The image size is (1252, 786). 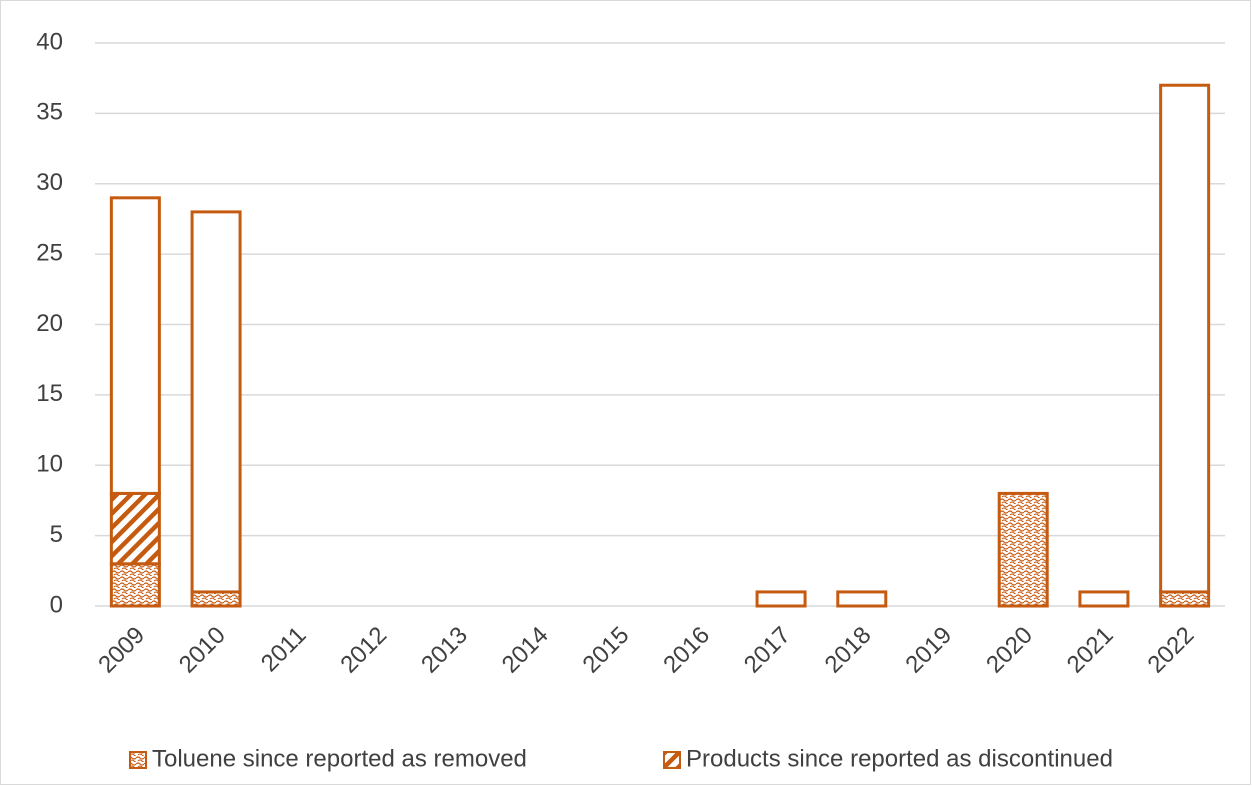 I want to click on y-tick-label: 20, so click(x=49, y=323).